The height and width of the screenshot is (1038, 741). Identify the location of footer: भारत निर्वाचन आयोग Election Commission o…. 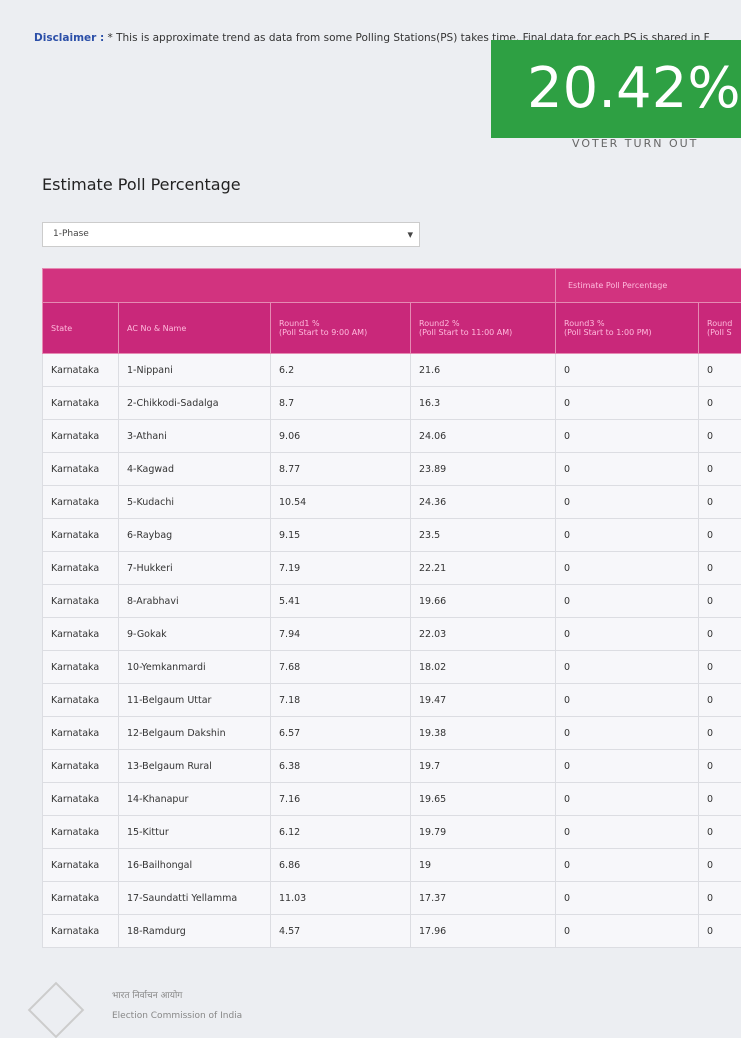
(177, 1006).